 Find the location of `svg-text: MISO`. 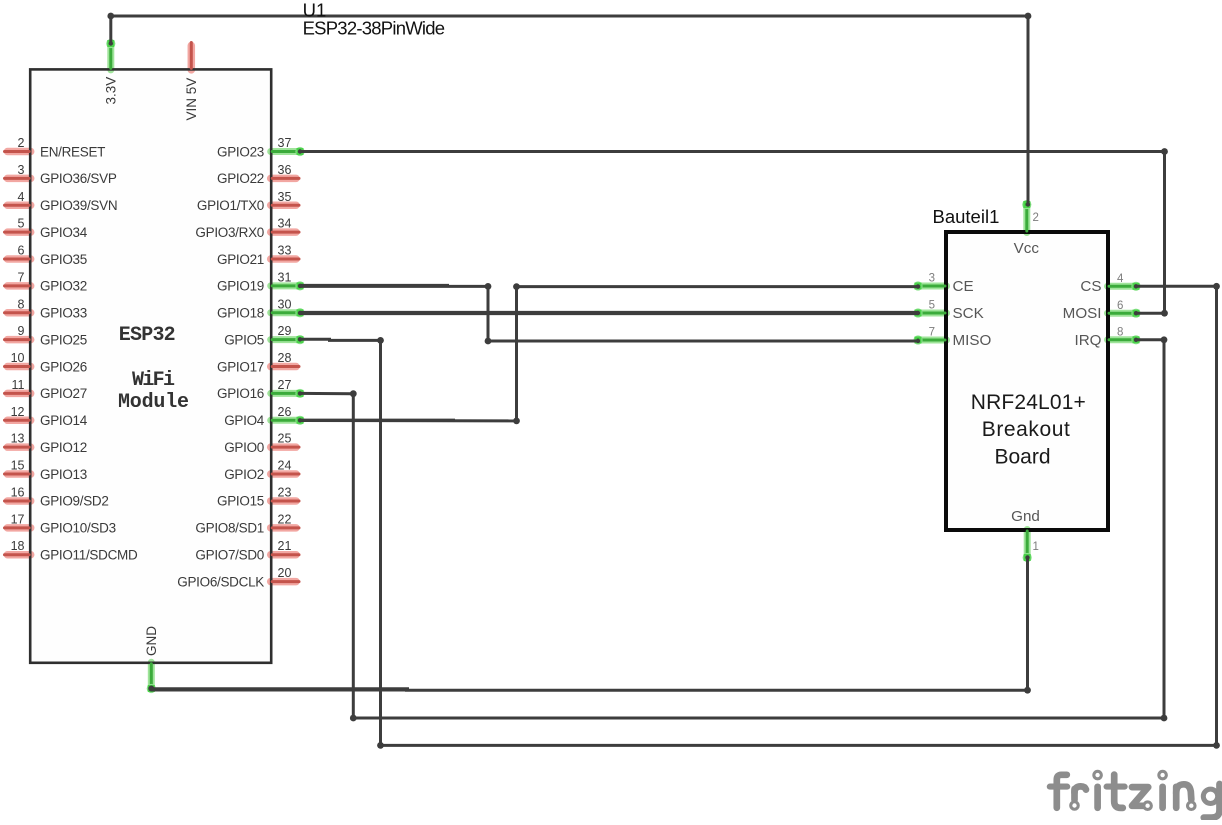

svg-text: MISO is located at coordinates (972, 340).